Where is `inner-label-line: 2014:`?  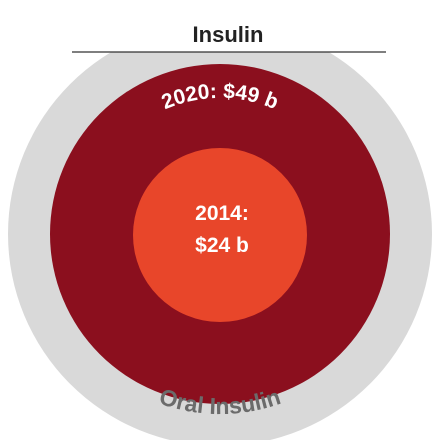
inner-label-line: 2014: is located at coordinates (222, 213).